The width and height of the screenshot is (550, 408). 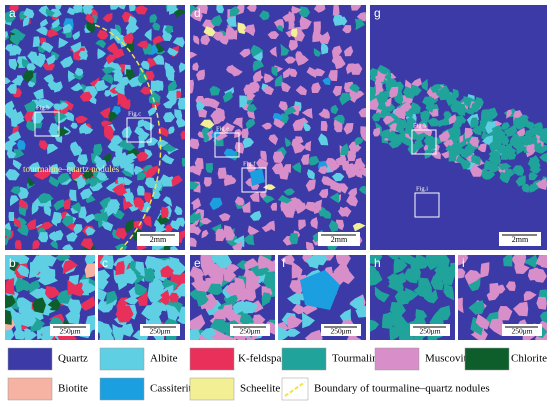 What do you see at coordinates (128, 137) in the screenshot?
I see `nodule-boundary` at bounding box center [128, 137].